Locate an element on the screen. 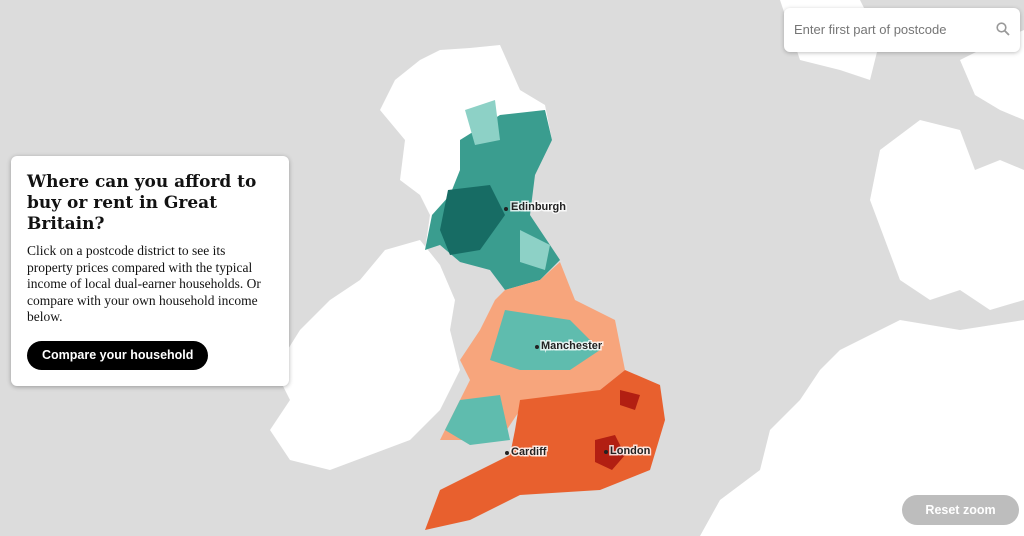 Image resolution: width=1024 pixels, height=536 pixels. region-dark-red is located at coordinates (617, 430).